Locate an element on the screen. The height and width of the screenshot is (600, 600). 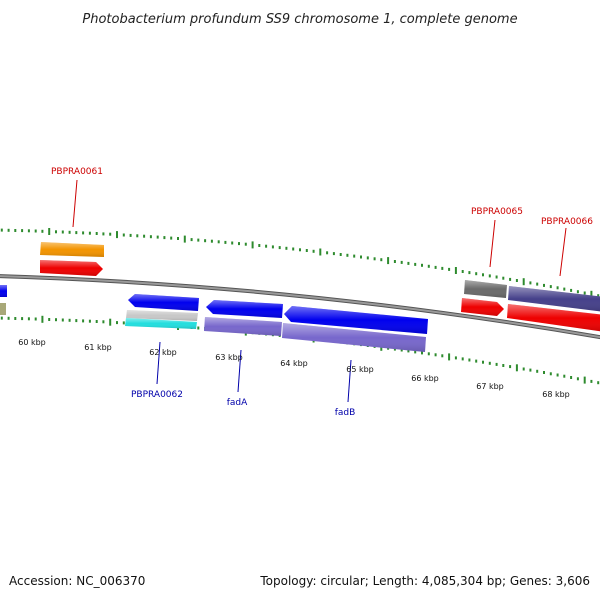
gene-fada is located at coordinates (243, 326).